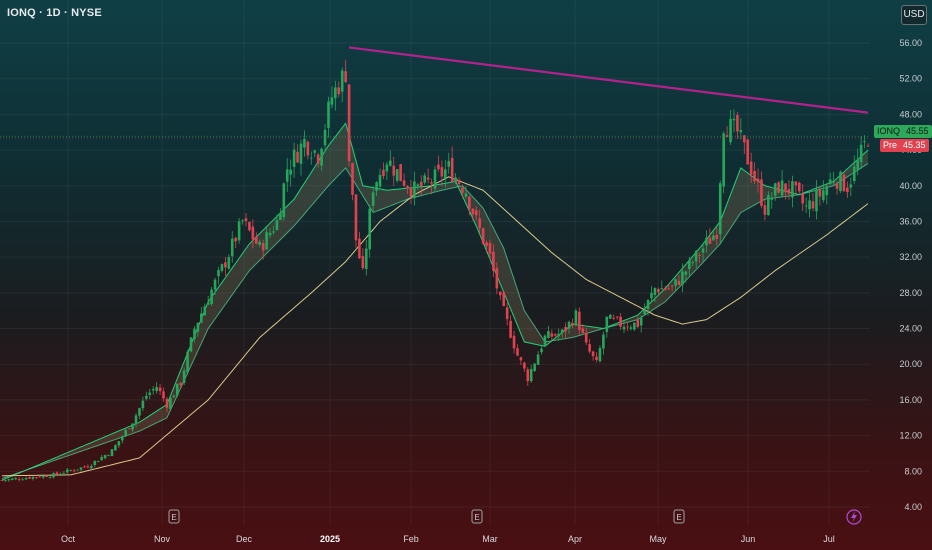 This screenshot has width=932, height=550. I want to click on x-tick-label: Dec, so click(244, 539).